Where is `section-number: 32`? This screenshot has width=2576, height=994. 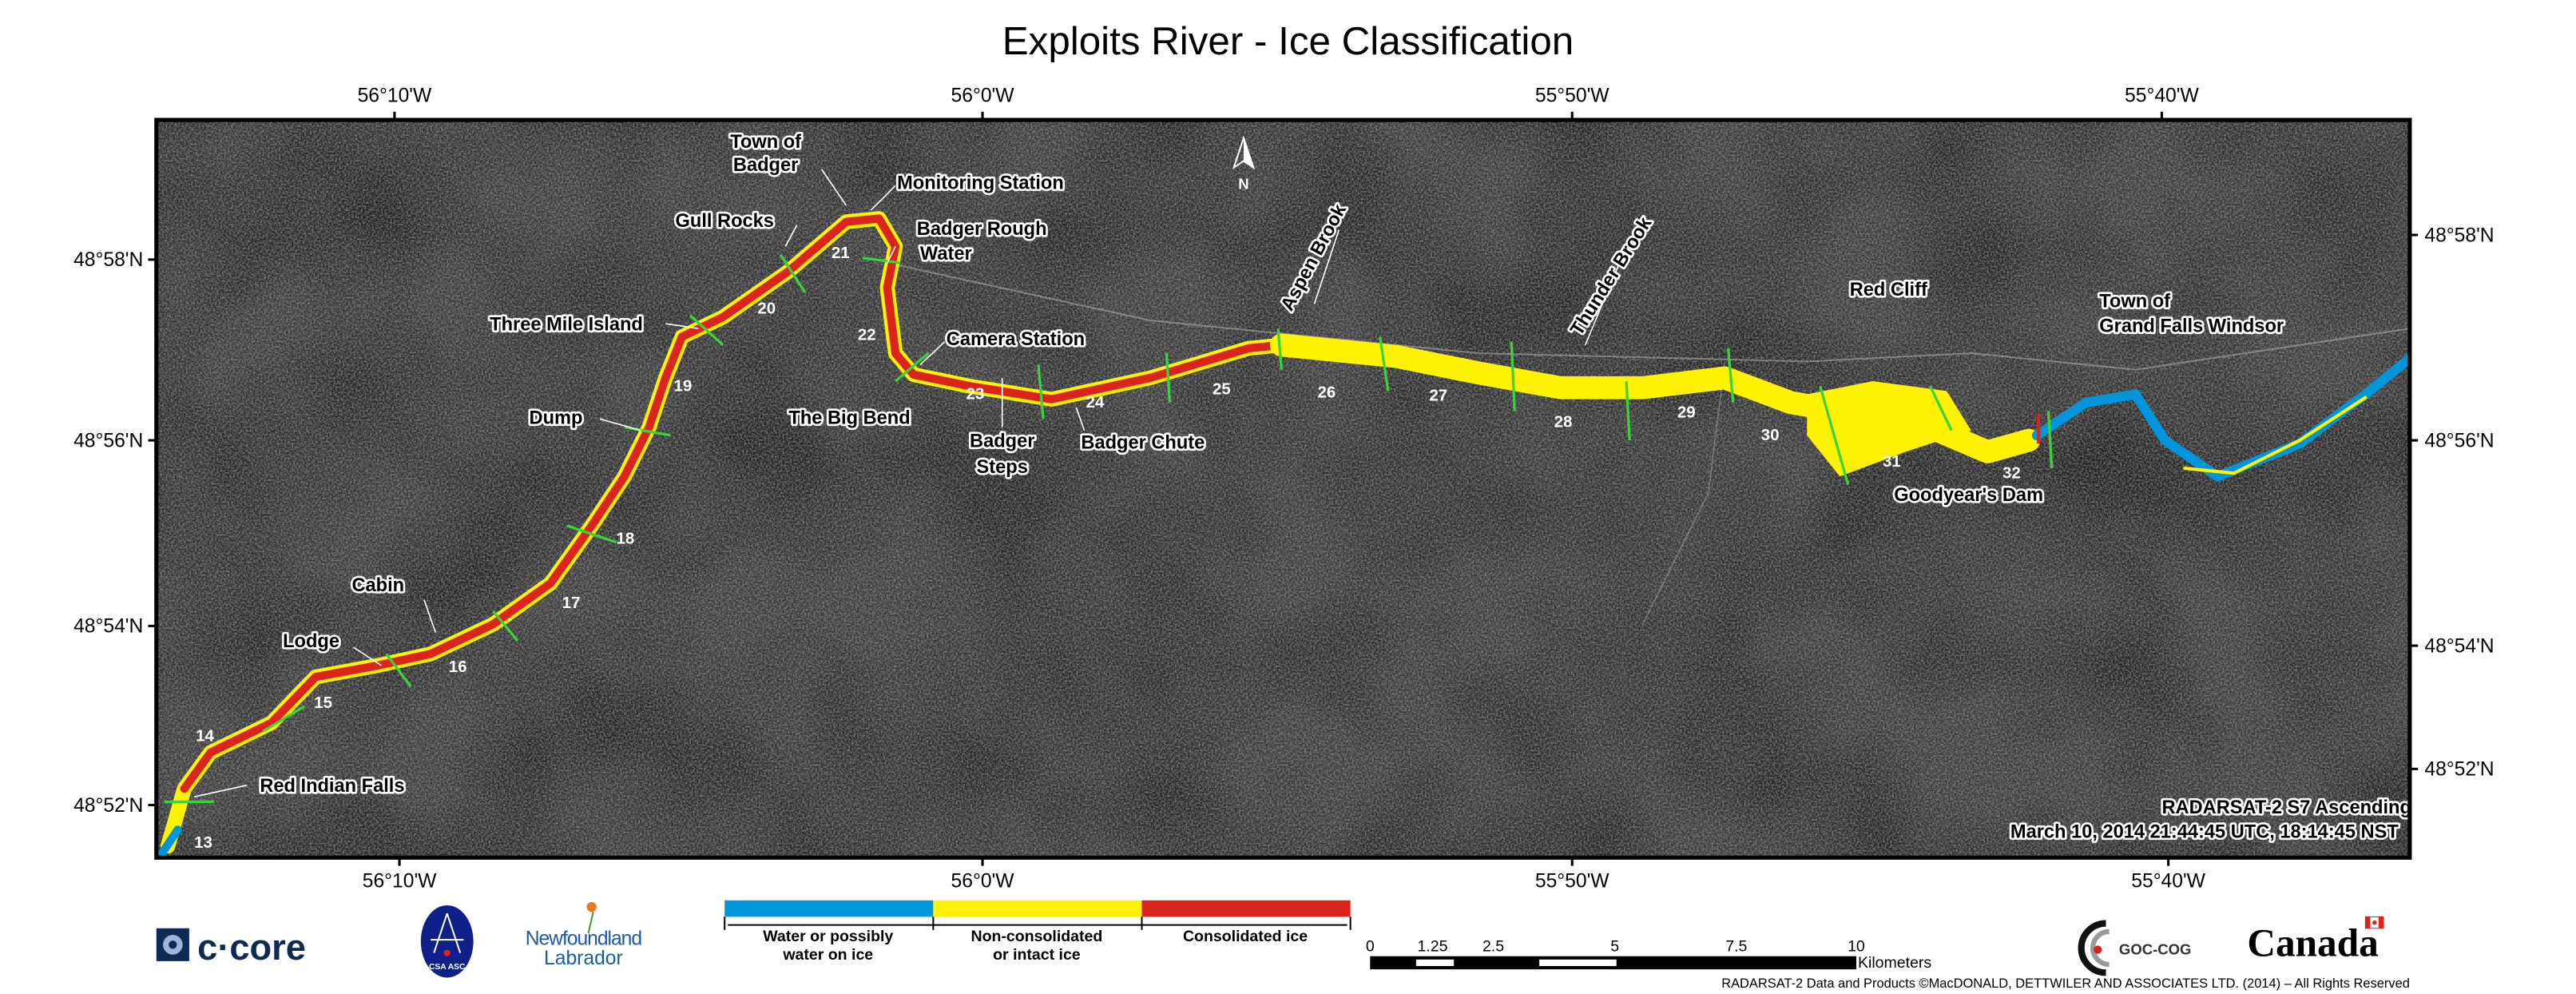
section-number: 32 is located at coordinates (2011, 472).